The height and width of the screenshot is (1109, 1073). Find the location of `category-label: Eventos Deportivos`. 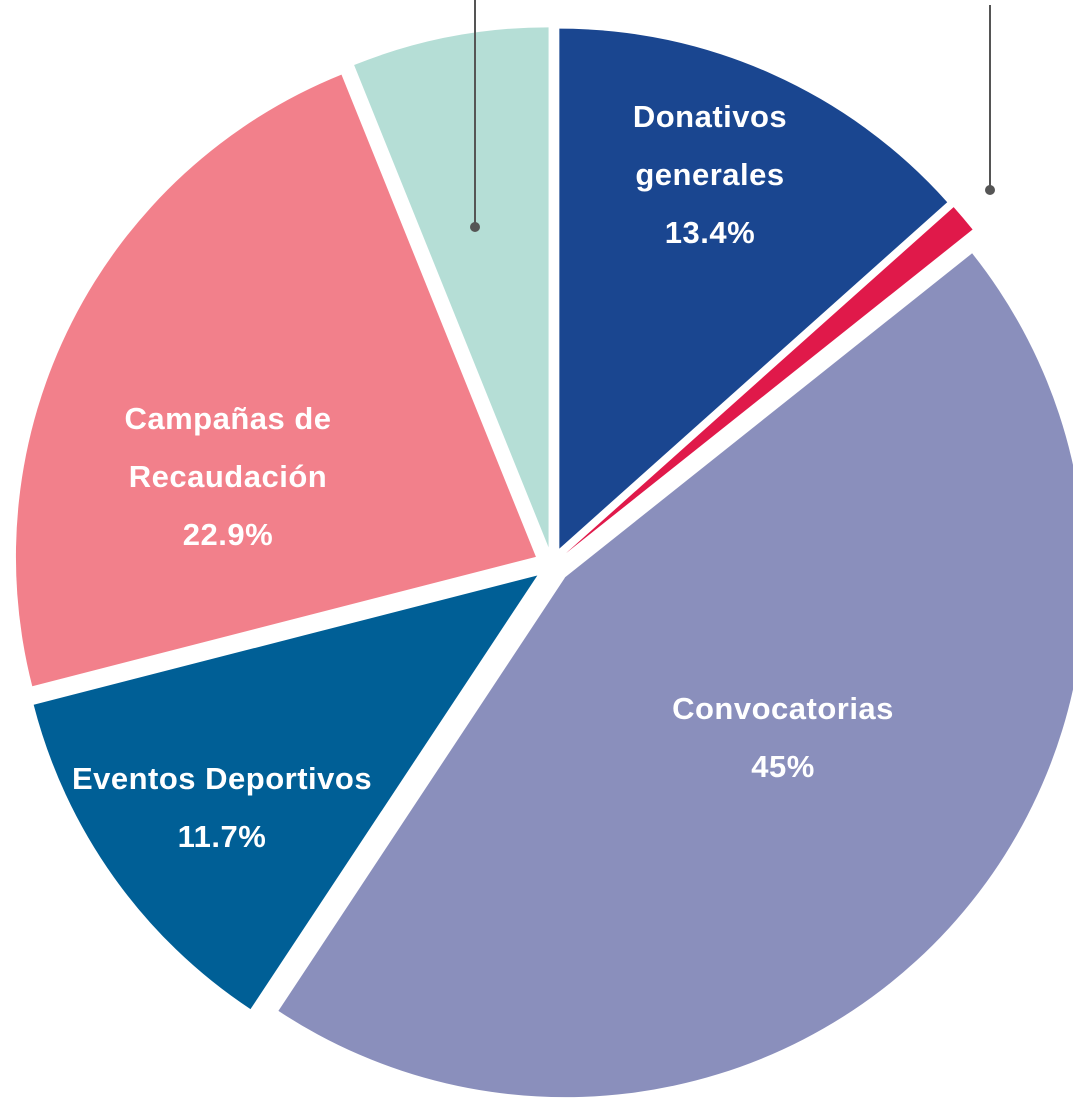

category-label: Eventos Deportivos is located at coordinates (222, 778).